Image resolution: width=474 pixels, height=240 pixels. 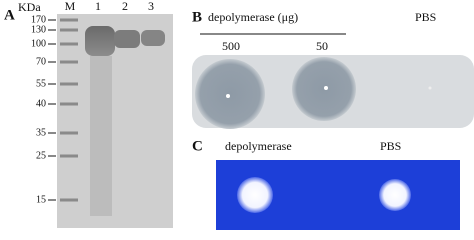 What do you see at coordinates (70, 6) in the screenshot?
I see `lane-label: M` at bounding box center [70, 6].